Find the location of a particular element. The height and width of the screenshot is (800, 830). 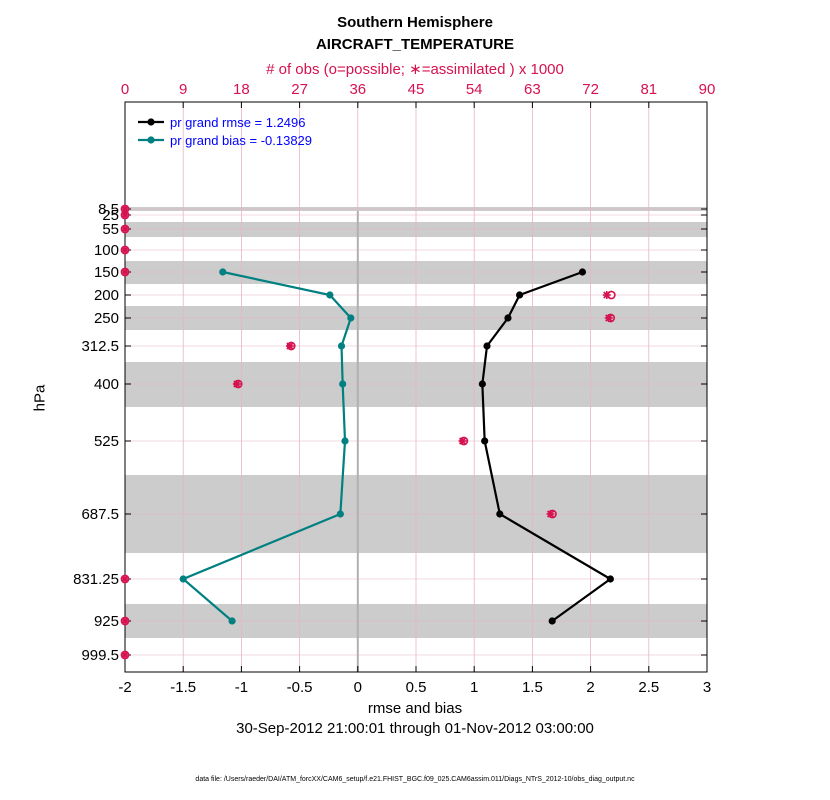

top-tick-label: 27 is located at coordinates (299, 89).